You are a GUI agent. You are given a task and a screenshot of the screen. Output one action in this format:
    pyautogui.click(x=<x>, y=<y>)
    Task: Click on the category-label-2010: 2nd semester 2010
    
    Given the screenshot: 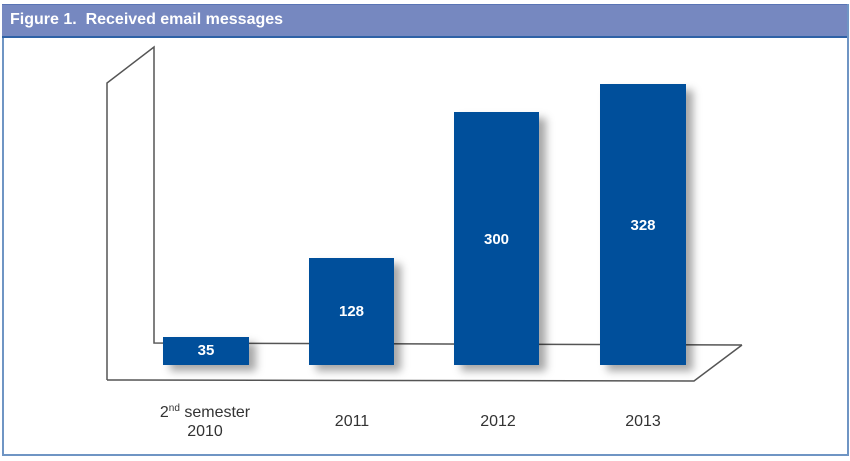 What is the action you would take?
    pyautogui.click(x=205, y=422)
    